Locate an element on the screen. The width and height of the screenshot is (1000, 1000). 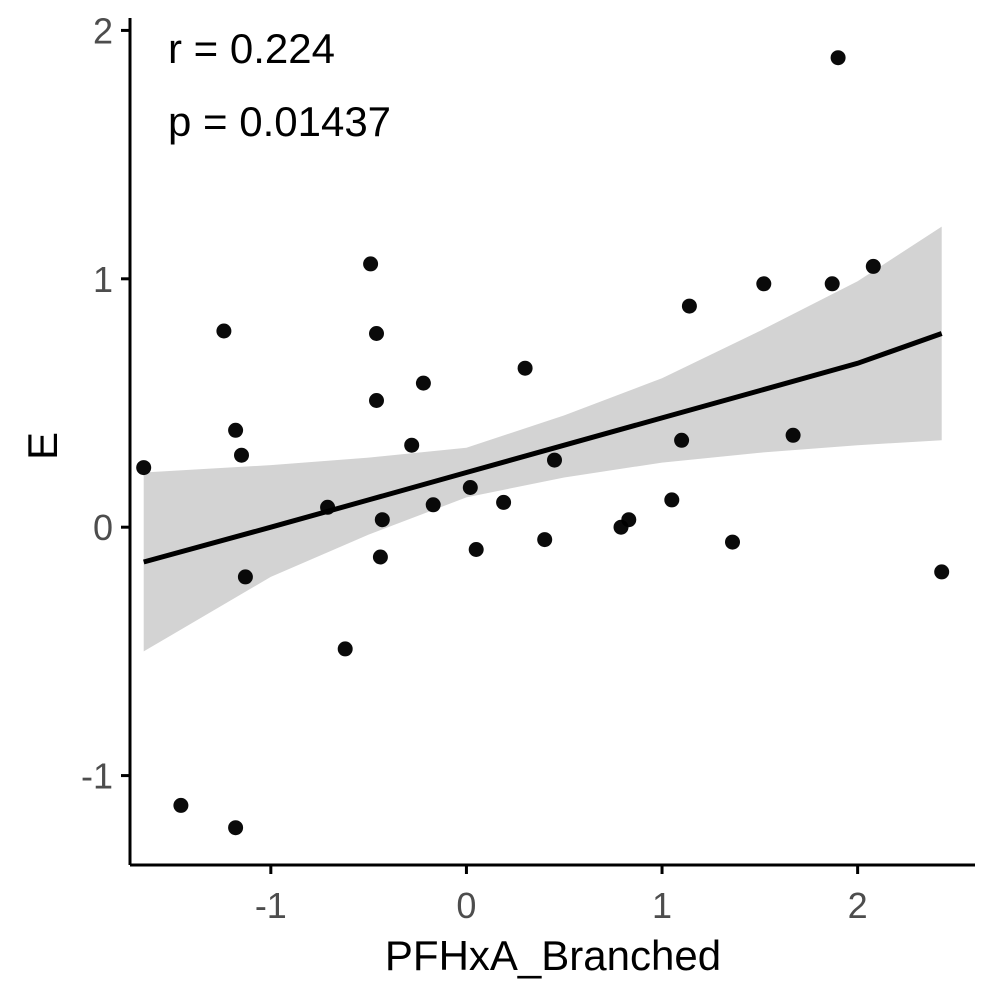
x-tick-label: 0 is located at coordinates (466, 905).